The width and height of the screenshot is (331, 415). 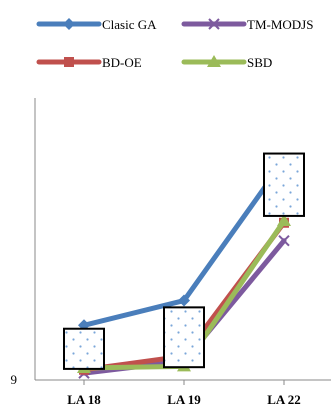 I want to click on tick-labels: LA 18 LA 19 LA 22 9, so click(x=156, y=389).